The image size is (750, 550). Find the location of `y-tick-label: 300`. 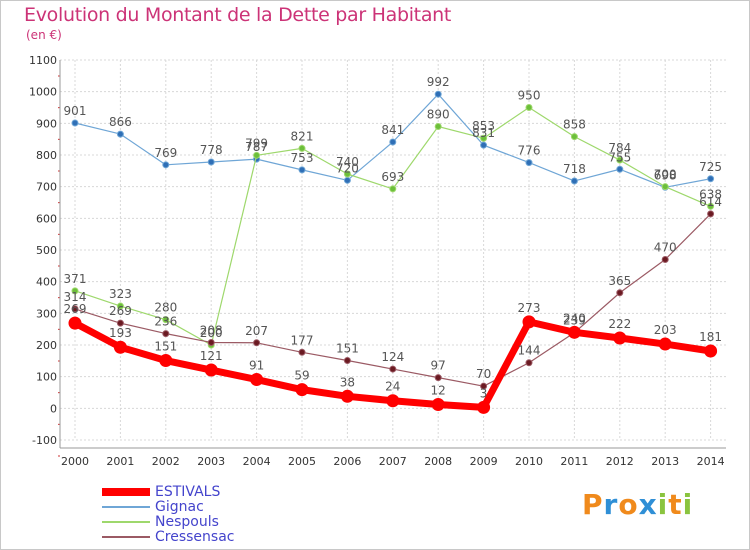

y-tick-label: 300 is located at coordinates (46, 313).